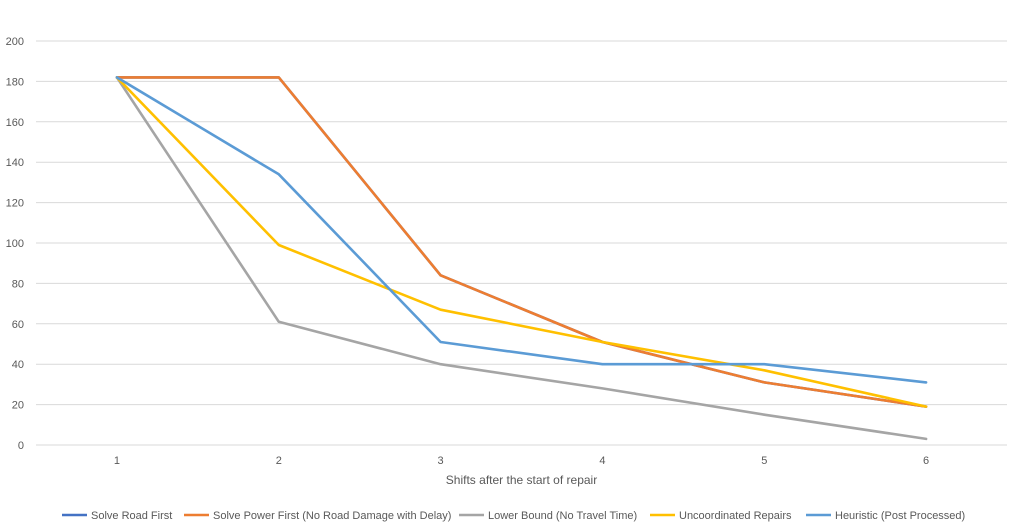  Describe the element at coordinates (521, 480) in the screenshot. I see `x-axis-title: Shifts after the start of repair` at that location.